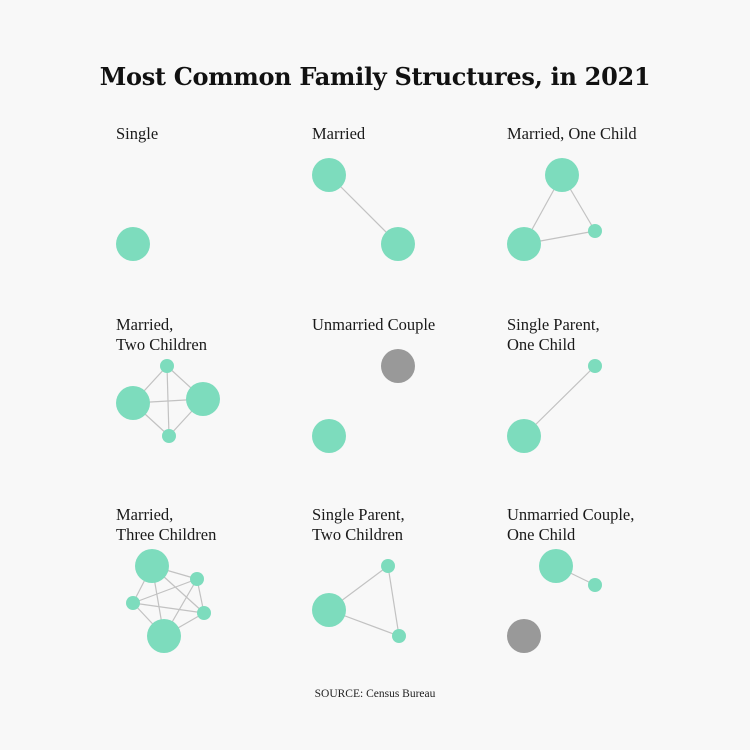 The width and height of the screenshot is (750, 750). Describe the element at coordinates (571, 514) in the screenshot. I see `panel-label-line: Unmarried Couple,` at that location.